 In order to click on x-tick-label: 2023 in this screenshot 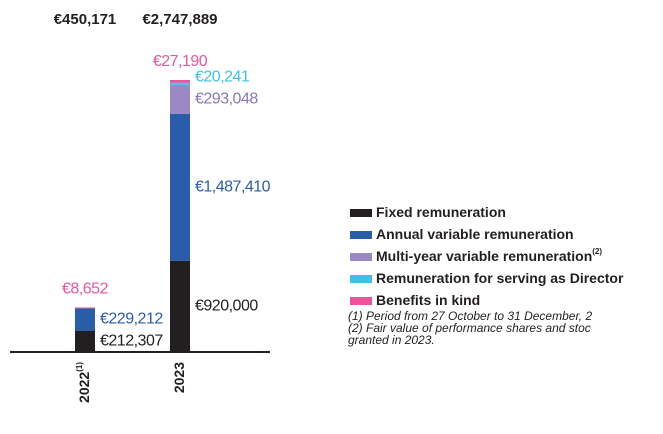, I will do `click(179, 377)`.